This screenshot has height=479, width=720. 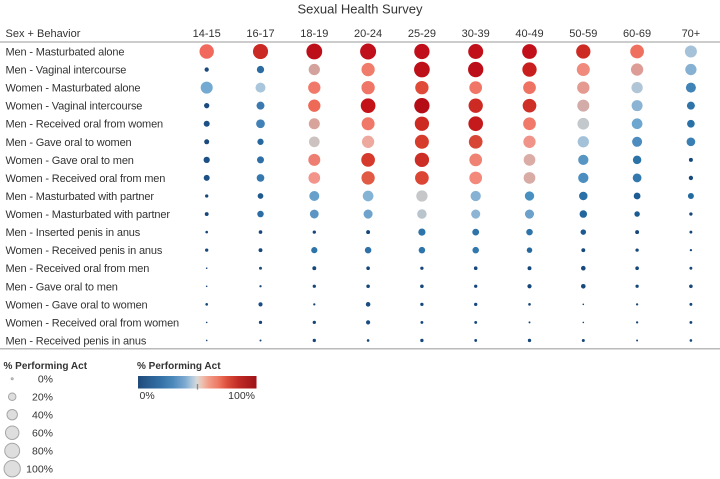 What do you see at coordinates (42, 452) in the screenshot?
I see `svg-text: 80%` at bounding box center [42, 452].